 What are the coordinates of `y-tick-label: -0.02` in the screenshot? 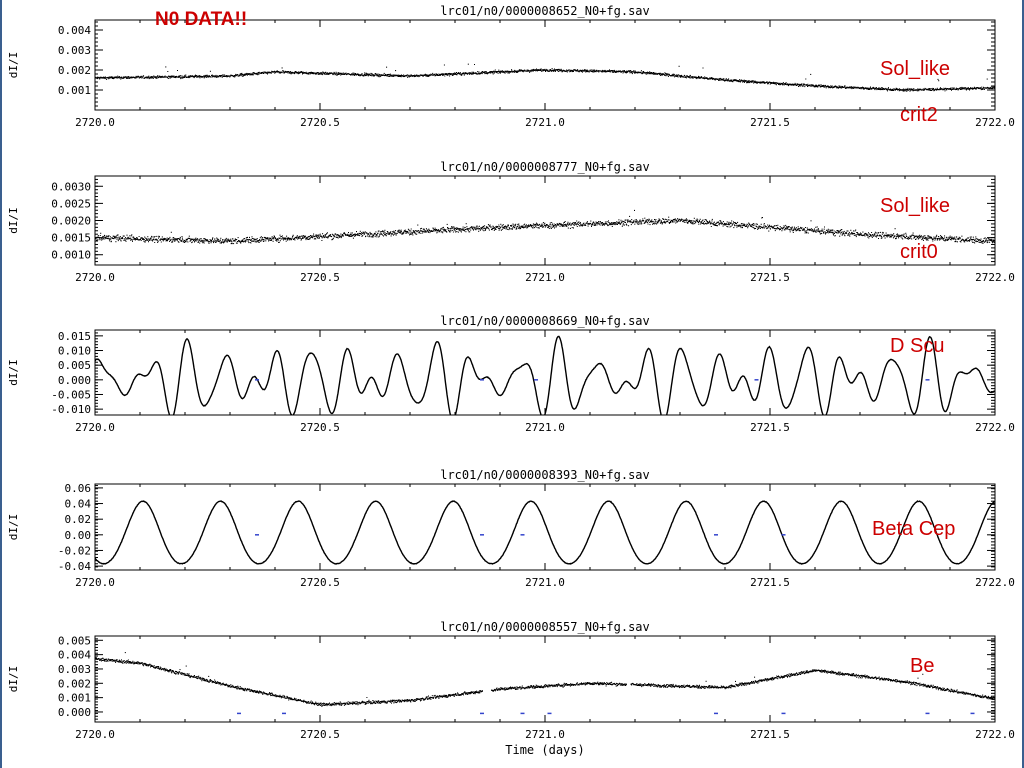 It's located at (74, 550).